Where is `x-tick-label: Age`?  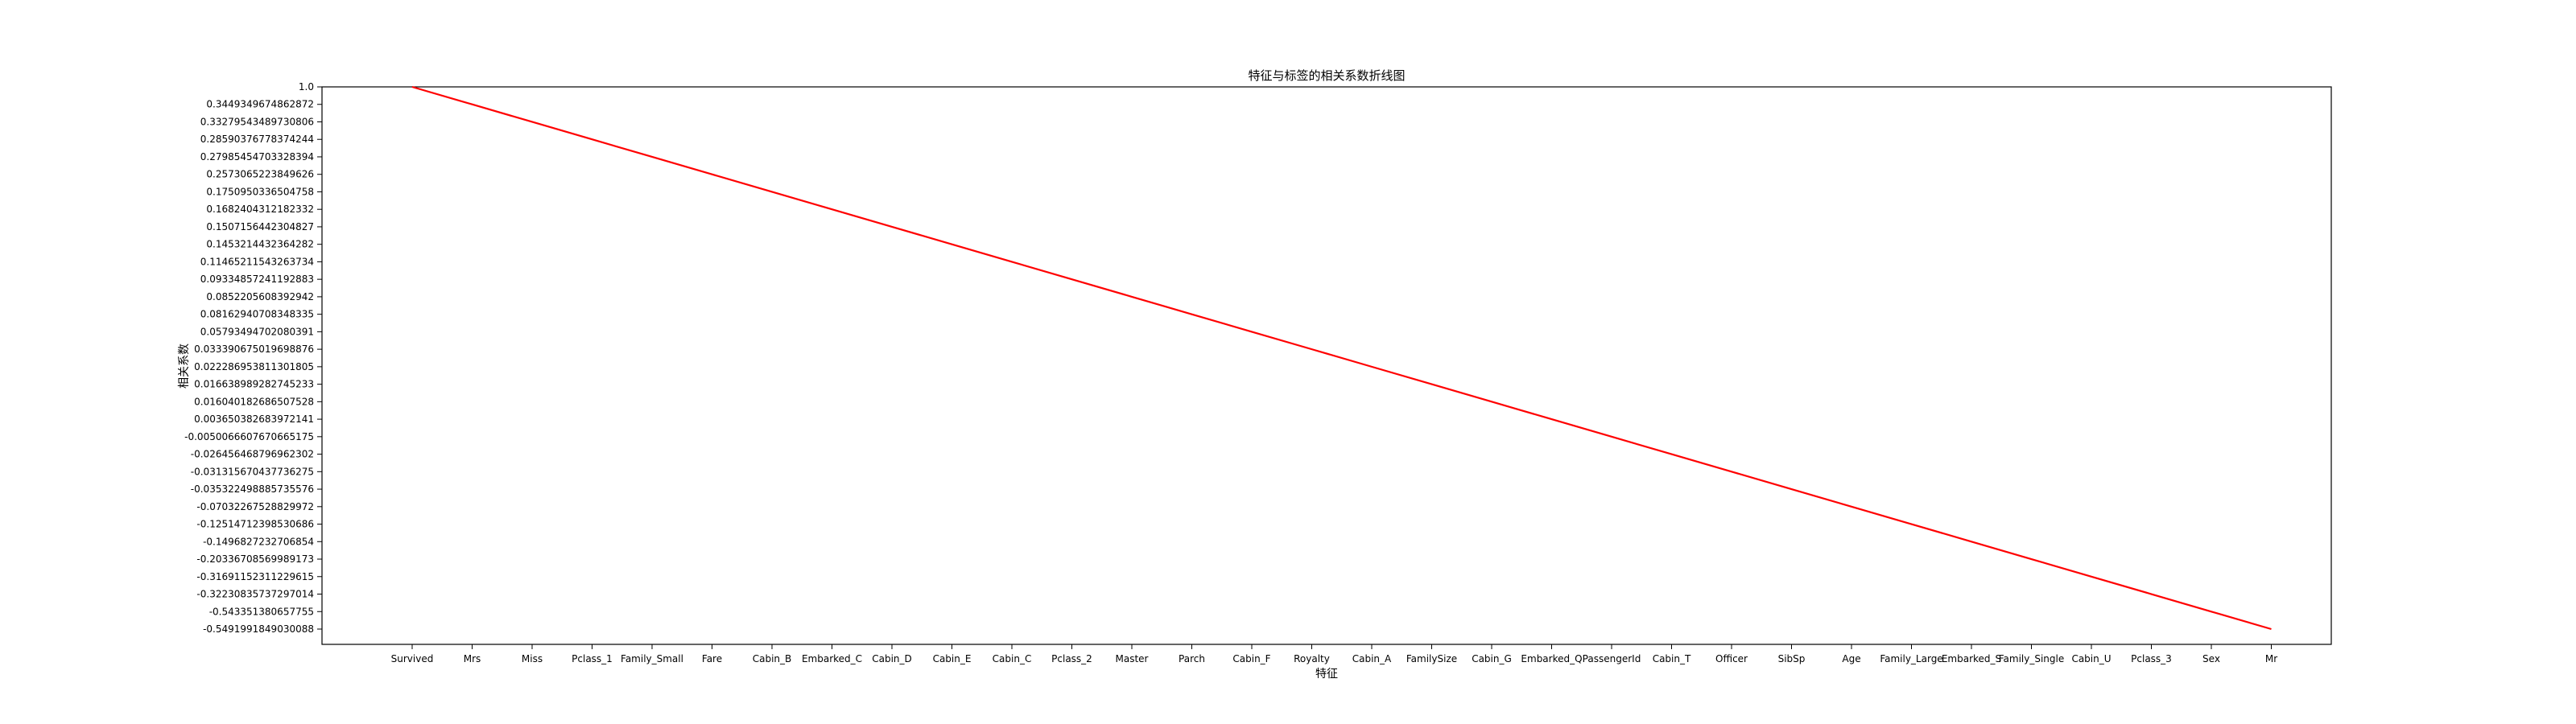
x-tick-label: Age is located at coordinates (1851, 658).